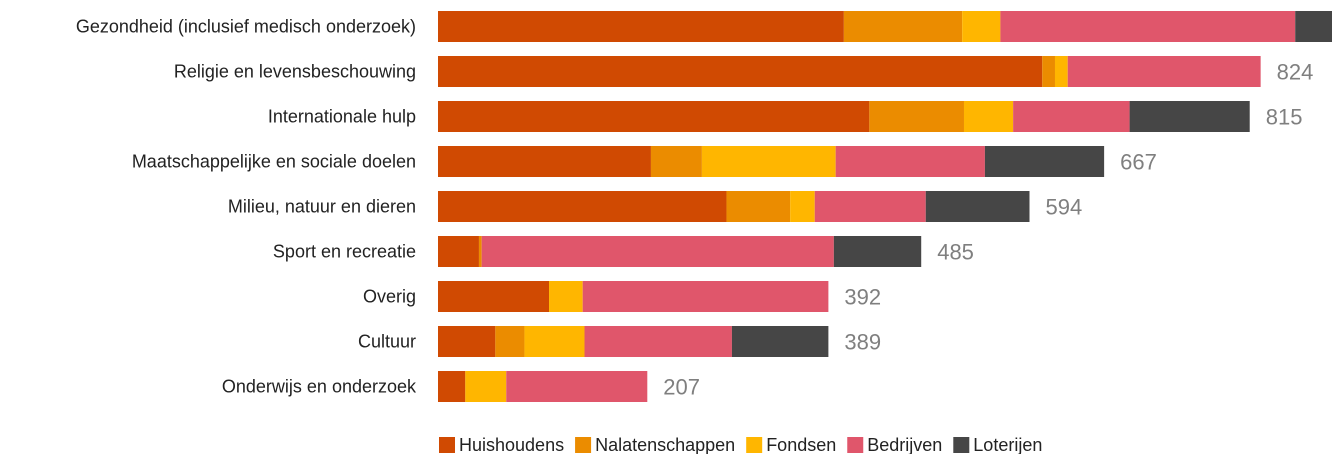 The width and height of the screenshot is (1332, 454). Describe the element at coordinates (319, 387) in the screenshot. I see `category-label: Onderwijs en onderzoek` at that location.